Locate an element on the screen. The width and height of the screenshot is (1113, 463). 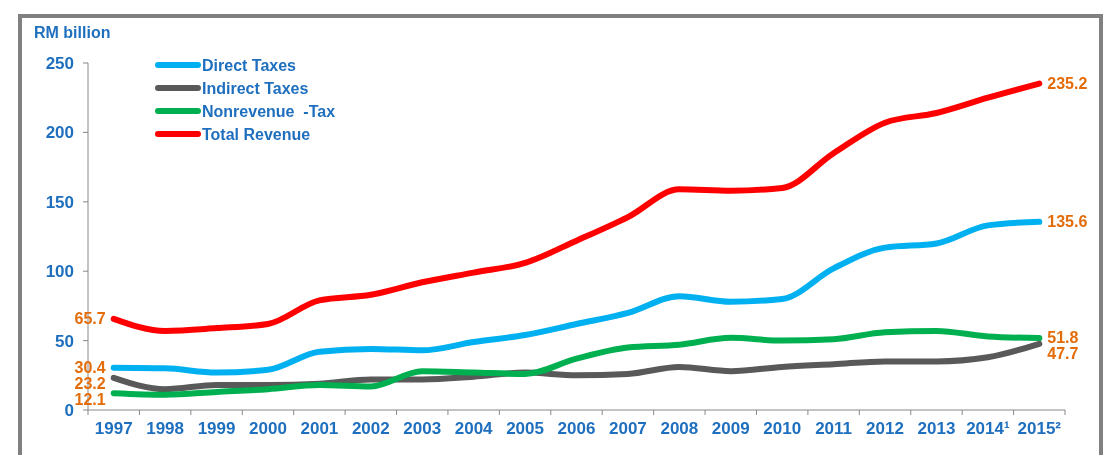
x-tick-label: 2007 is located at coordinates (628, 428).